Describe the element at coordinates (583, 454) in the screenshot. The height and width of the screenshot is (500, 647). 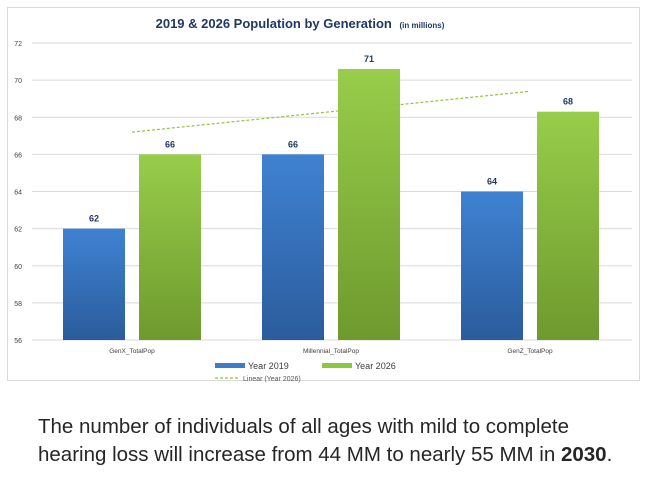
I see `caption-year: 2030` at that location.